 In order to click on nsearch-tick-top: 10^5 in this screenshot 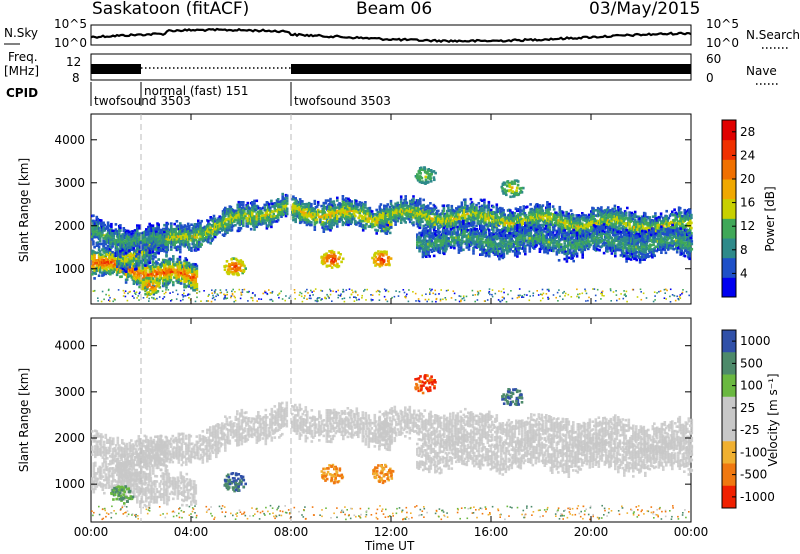, I will do `click(722, 24)`.